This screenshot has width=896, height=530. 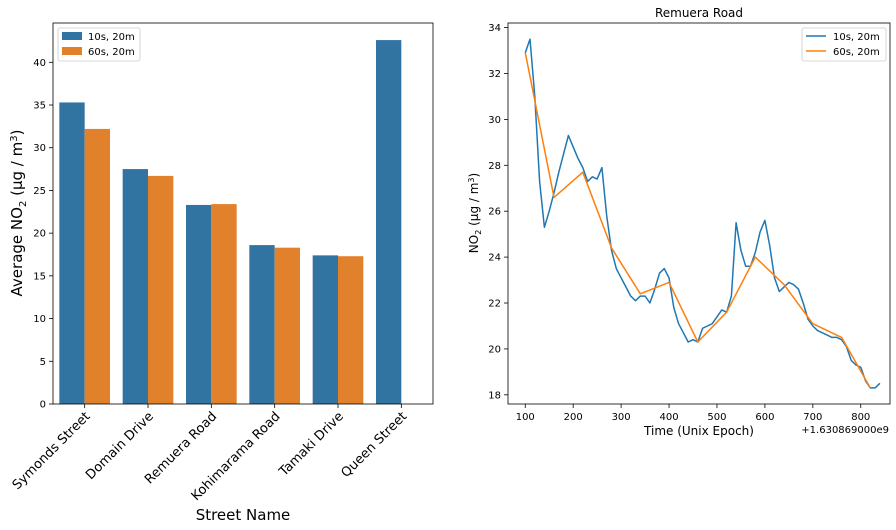 I want to click on line-chart-legend: 10s, 20m 60s, 20m, so click(x=844, y=44).